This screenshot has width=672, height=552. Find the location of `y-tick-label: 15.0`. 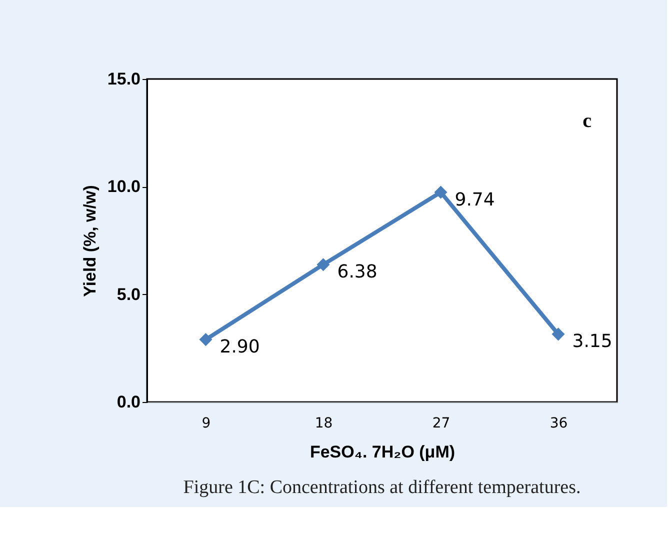

y-tick-label: 15.0 is located at coordinates (123, 79).